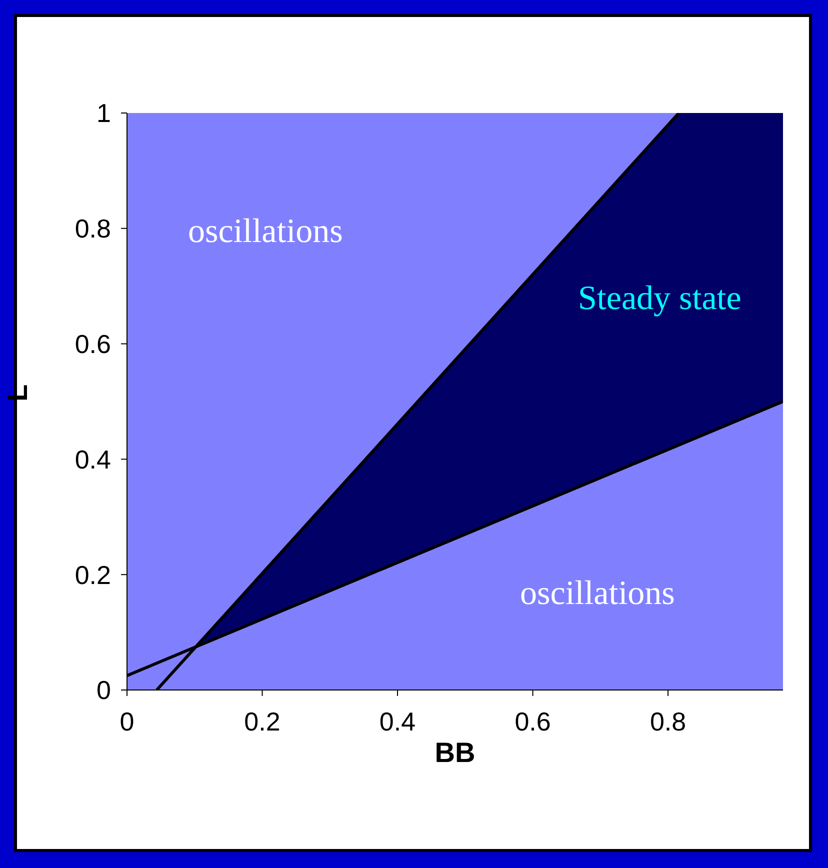 The width and height of the screenshot is (828, 868). What do you see at coordinates (92, 575) in the screenshot?
I see `y-tick-label: 0.2` at bounding box center [92, 575].